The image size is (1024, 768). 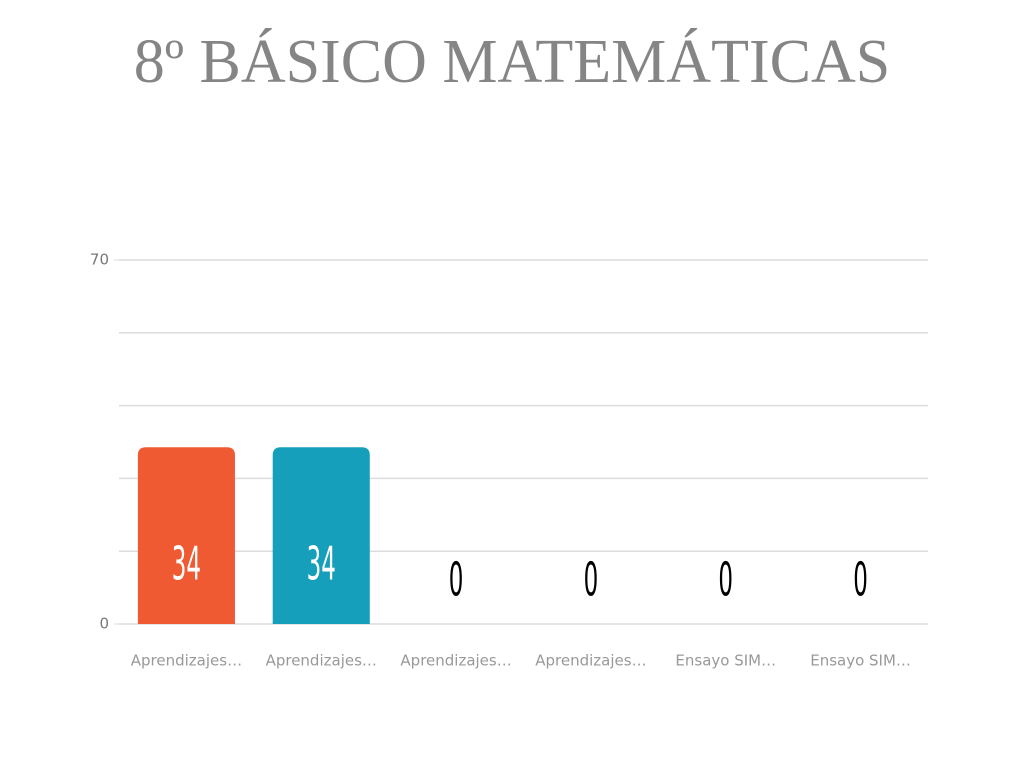 I want to click on y-tick-label: 70, so click(x=99, y=260).